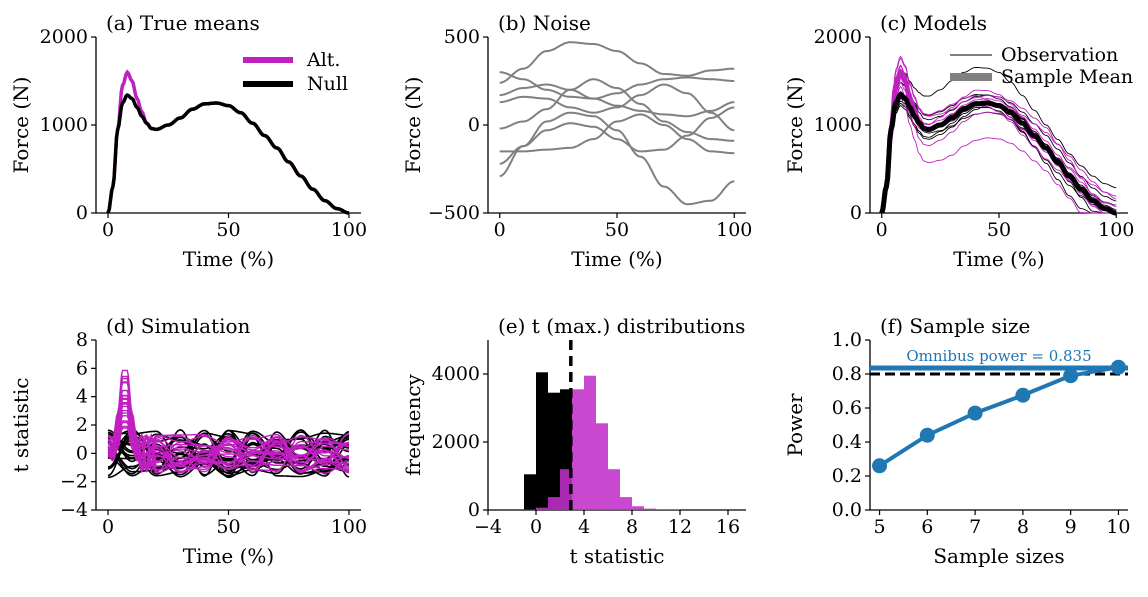 This screenshot has width=1148, height=597. Describe the element at coordinates (795, 425) in the screenshot. I see `y-axis-label: Power` at that location.